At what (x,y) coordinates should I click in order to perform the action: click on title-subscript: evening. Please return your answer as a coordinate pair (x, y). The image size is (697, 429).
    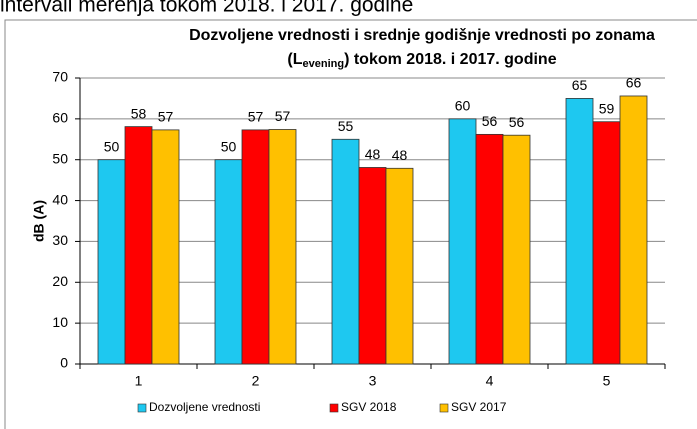
    Looking at the image, I should click on (324, 64).